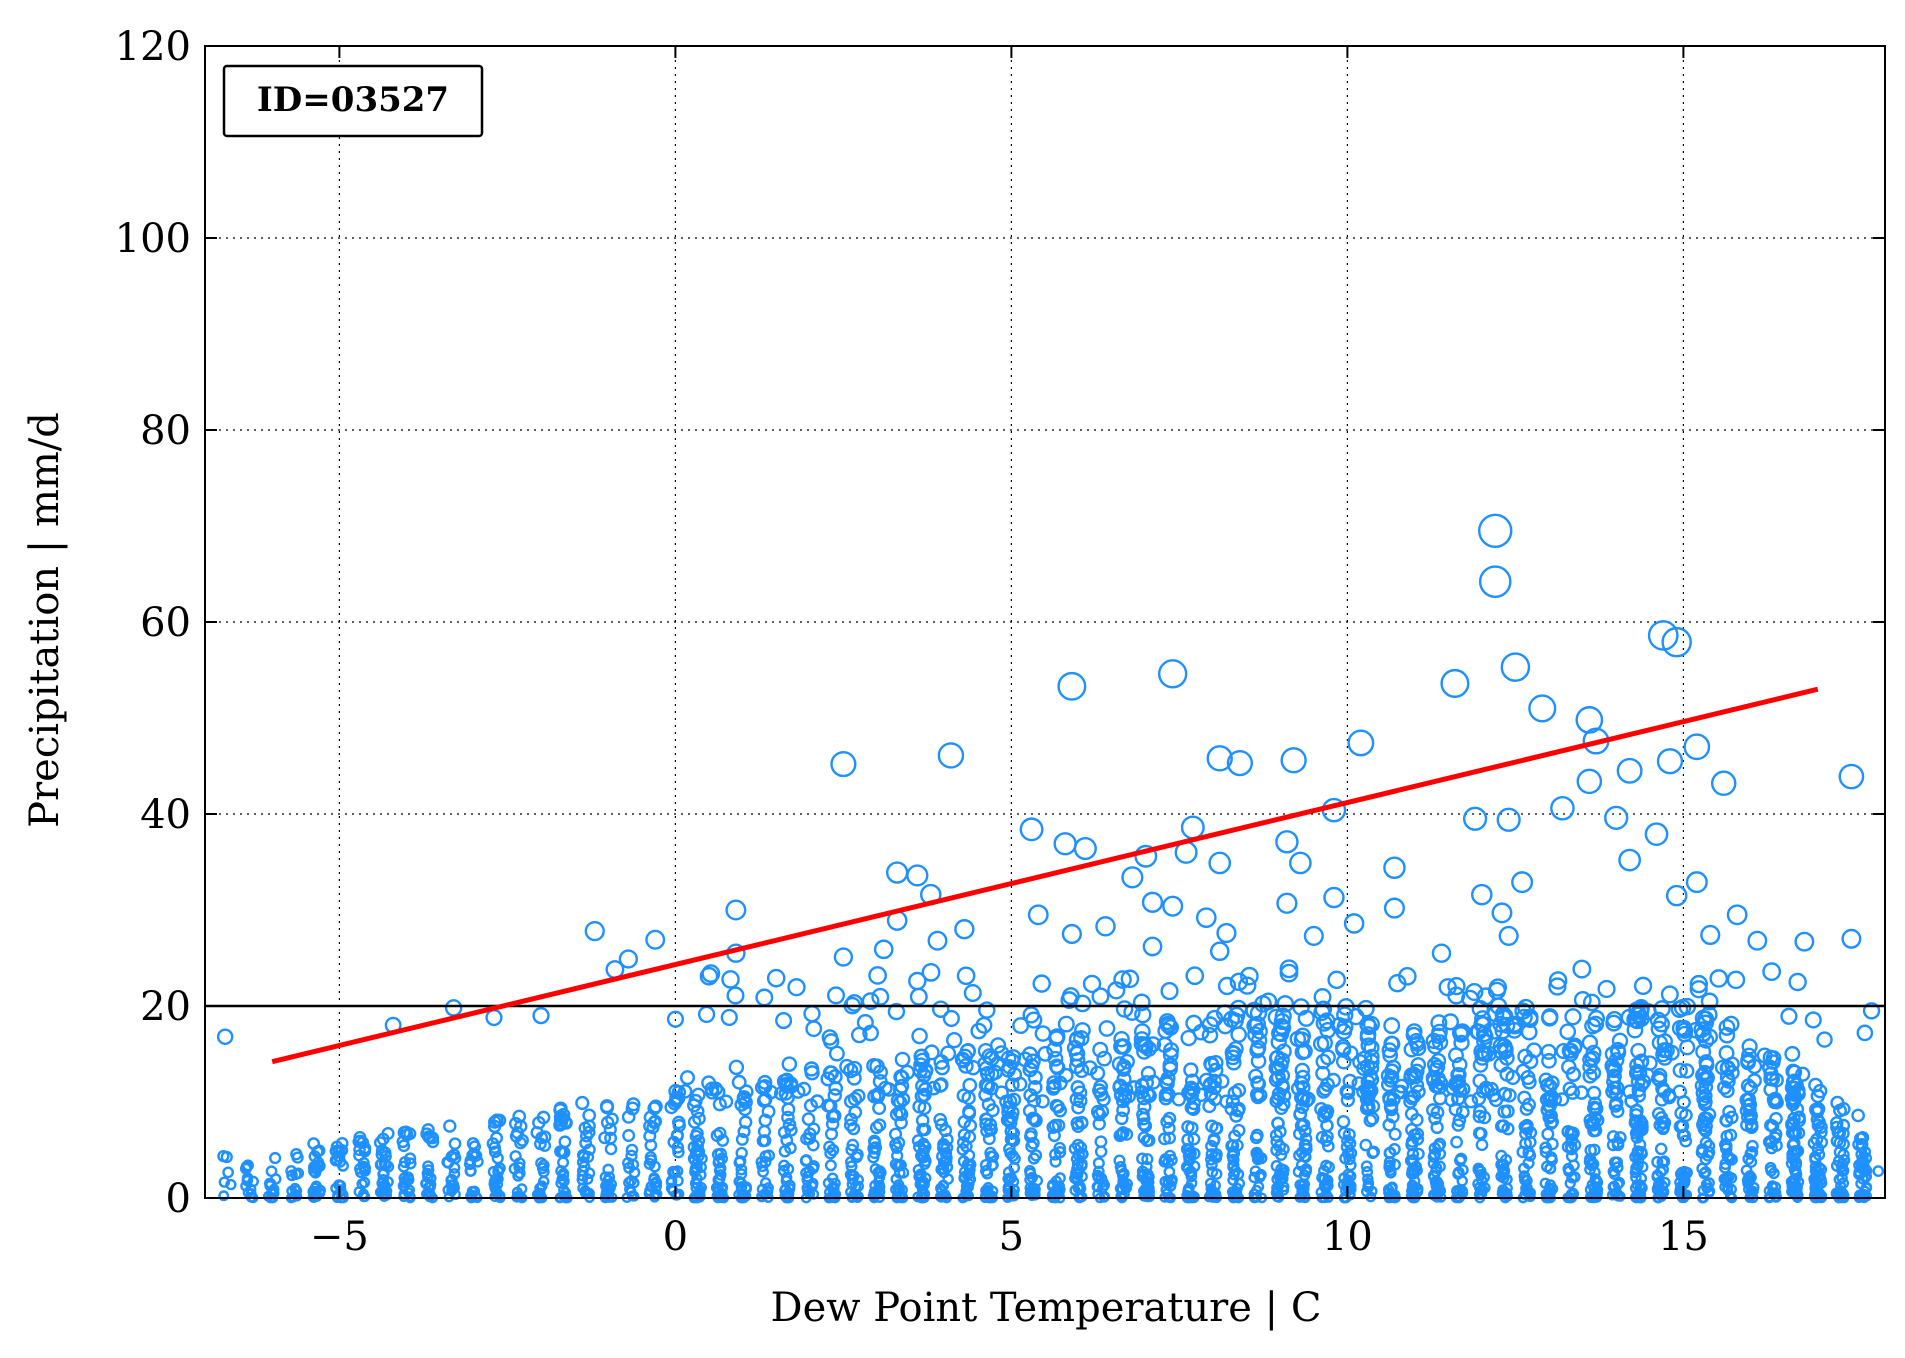 The image size is (1905, 1358). I want to click on y-tick-label: 0, so click(178, 1199).